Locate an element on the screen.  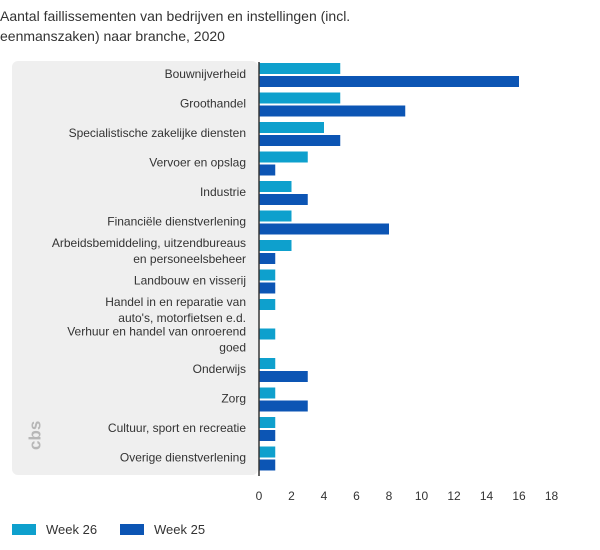
category-label: Bouwnijverheid is located at coordinates (205, 74).